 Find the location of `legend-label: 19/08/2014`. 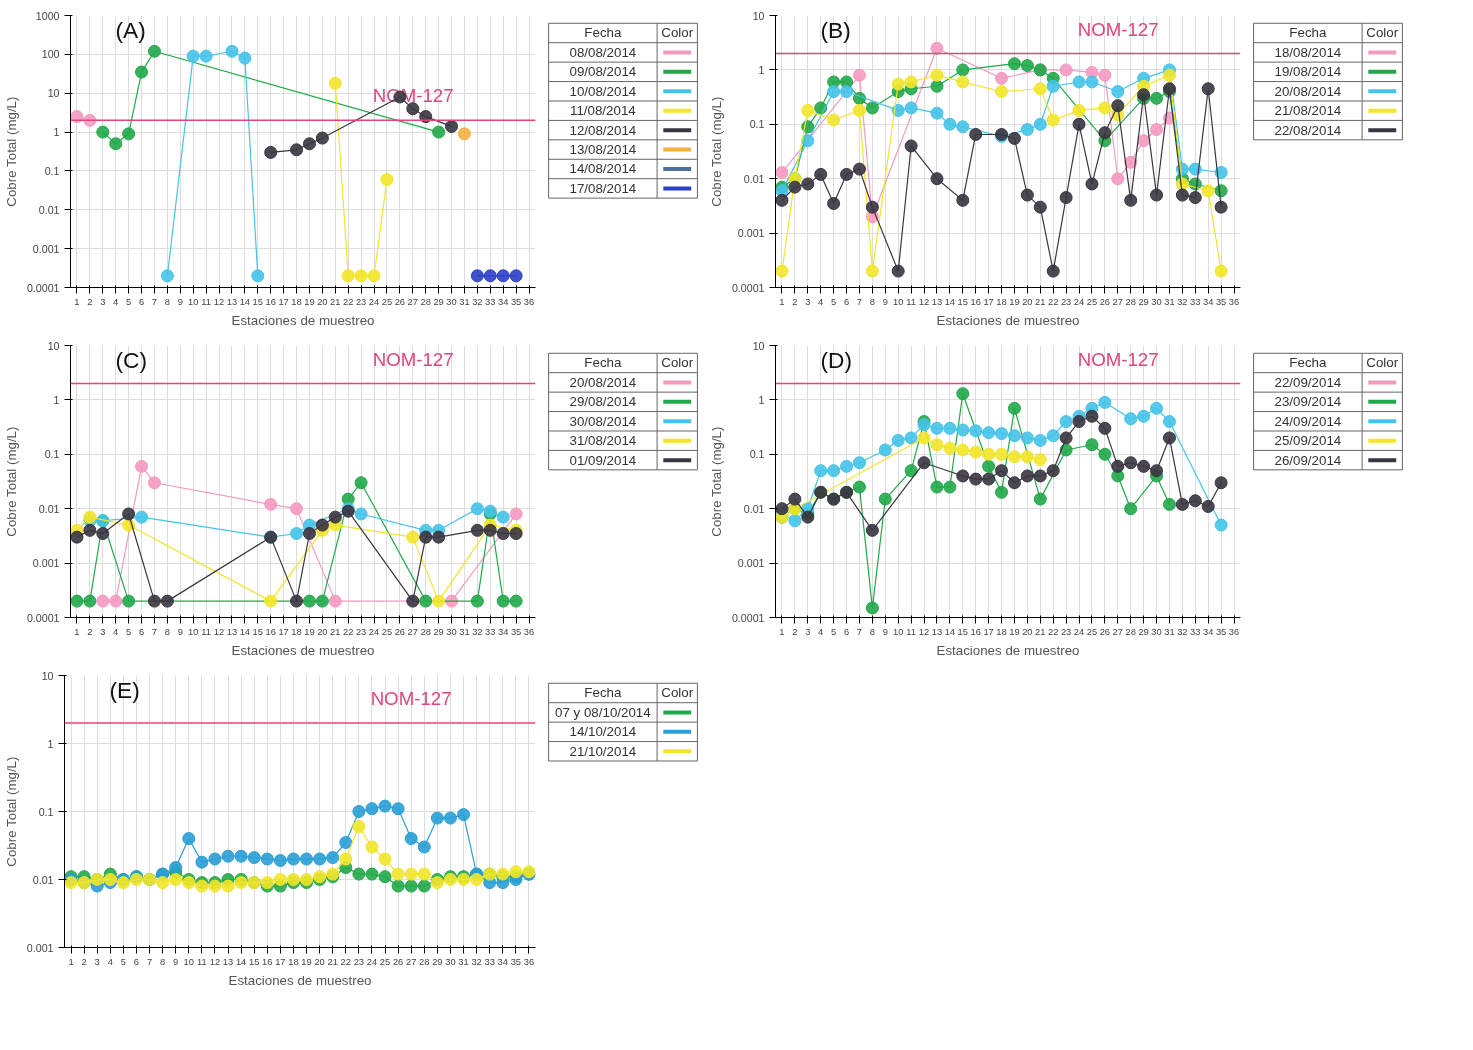

legend-label: 19/08/2014 is located at coordinates (1308, 72).